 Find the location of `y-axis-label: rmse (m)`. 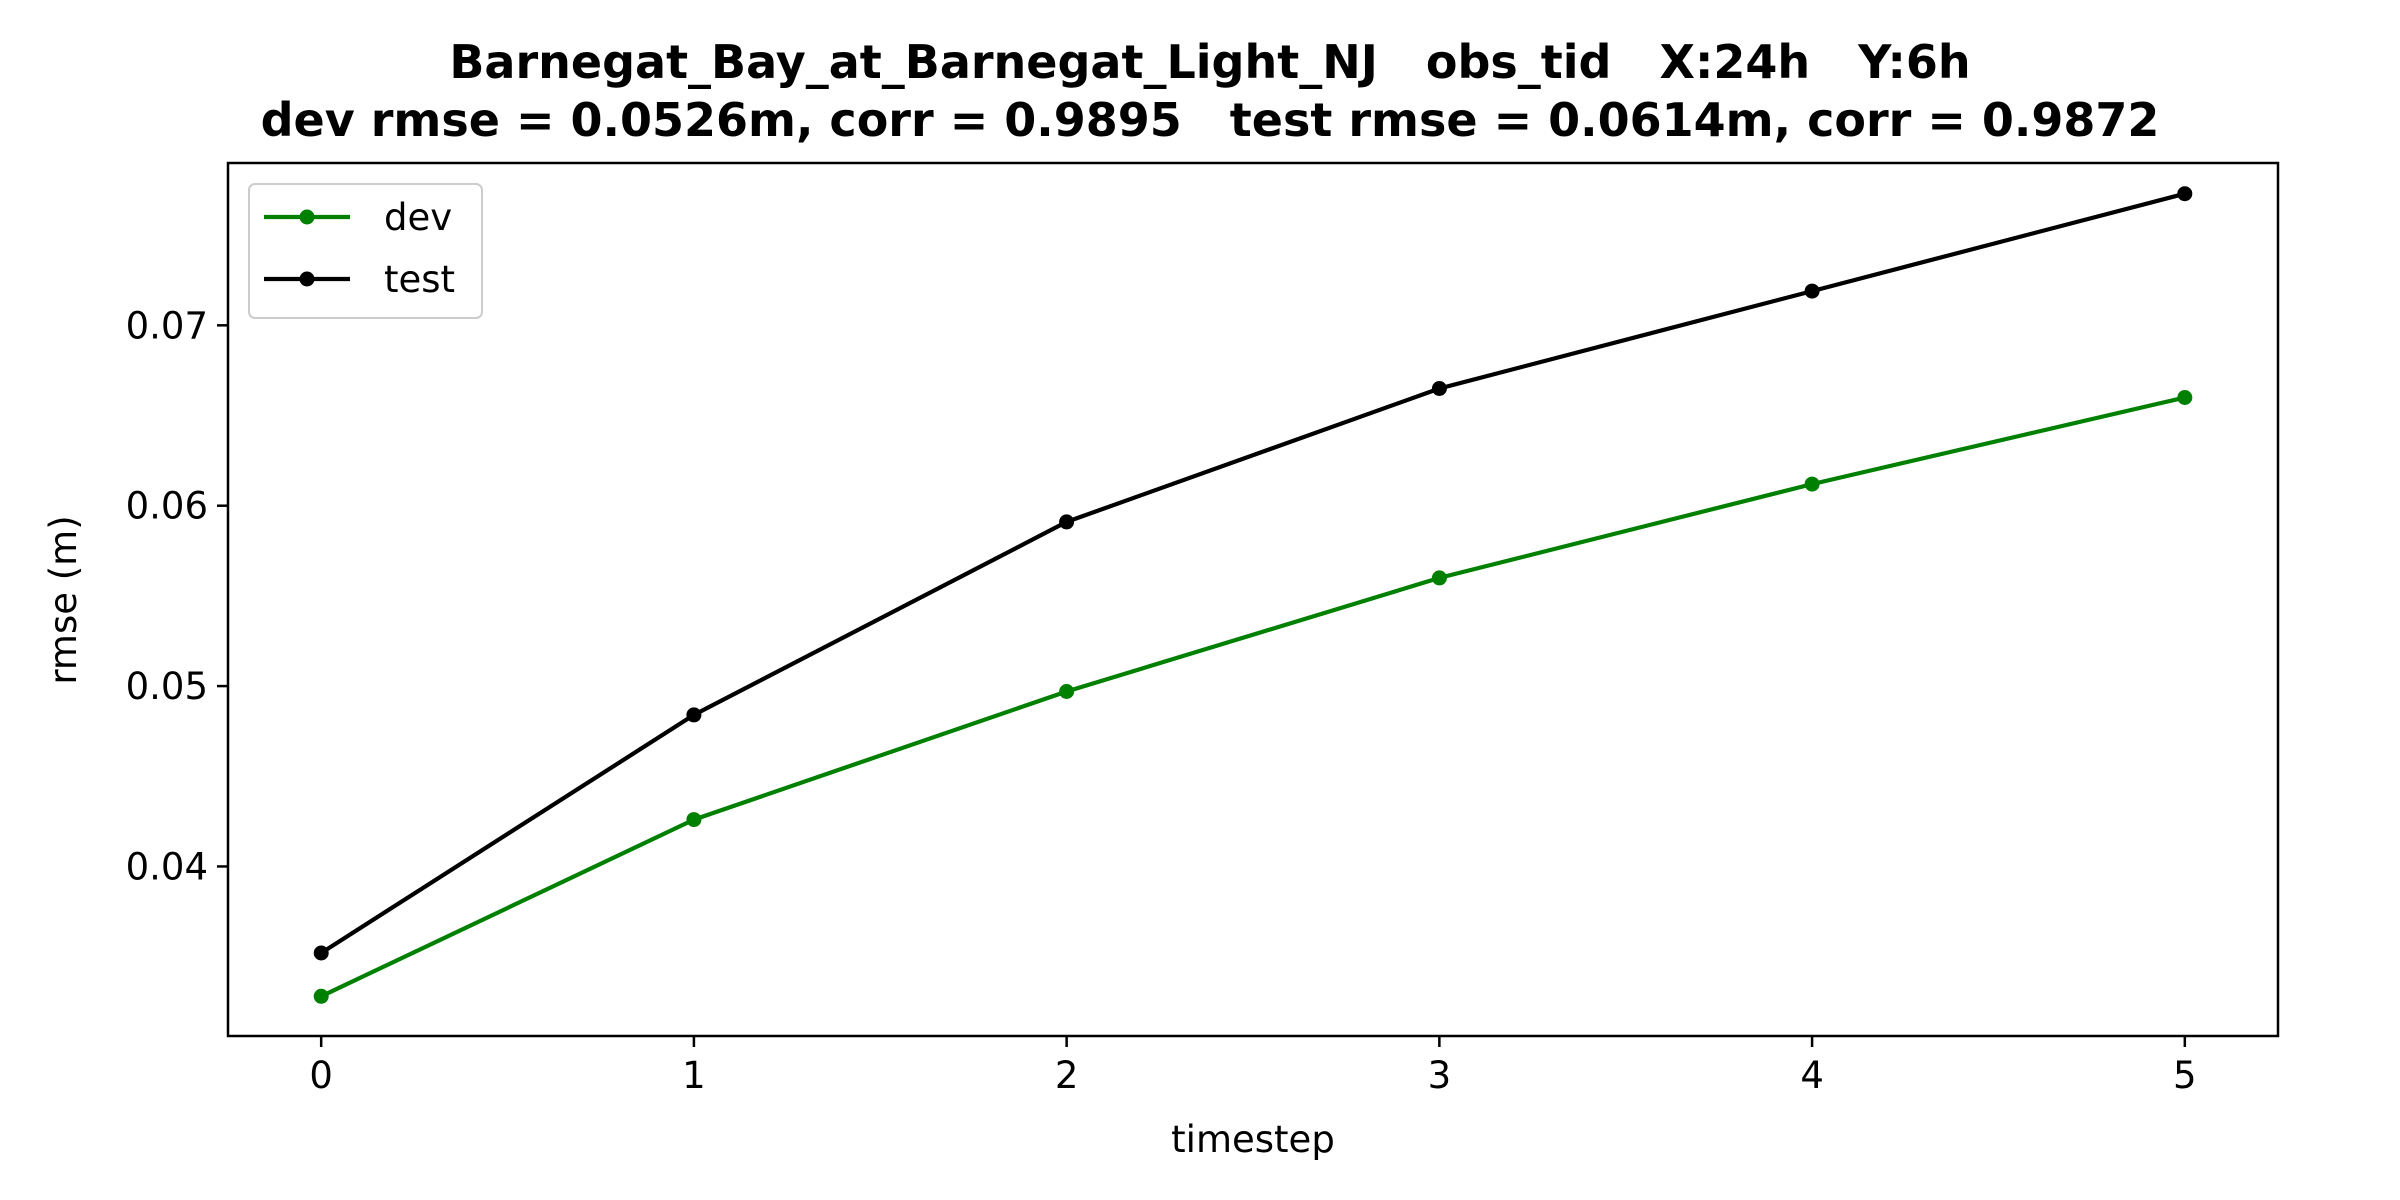

y-axis-label: rmse (m) is located at coordinates (63, 599).